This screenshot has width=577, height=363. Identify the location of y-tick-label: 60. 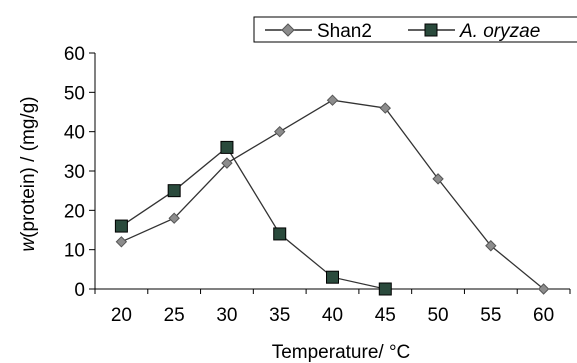
(74, 54).